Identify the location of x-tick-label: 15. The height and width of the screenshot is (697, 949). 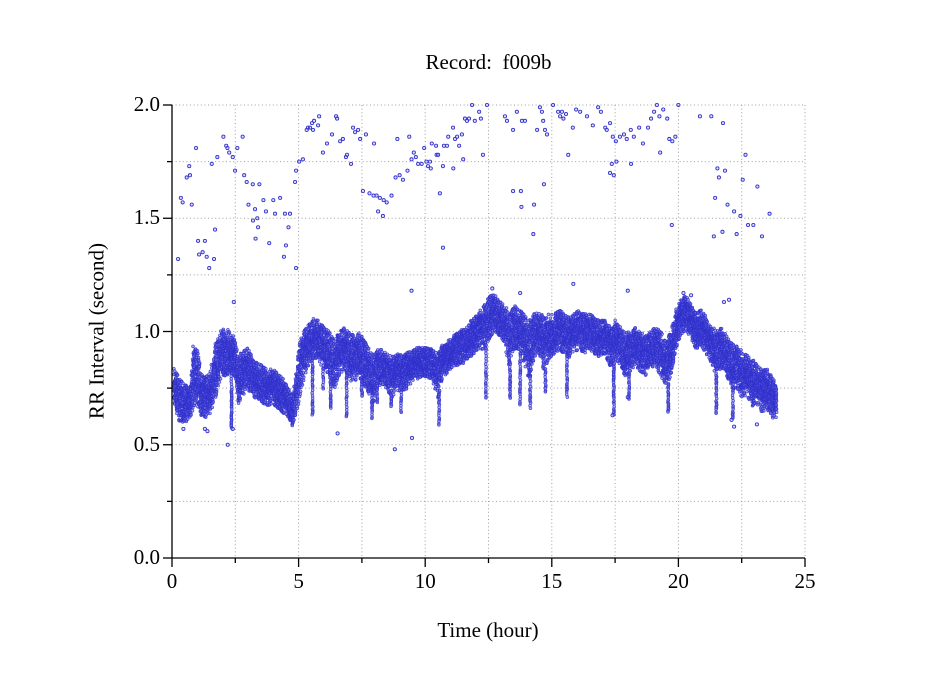
(552, 581).